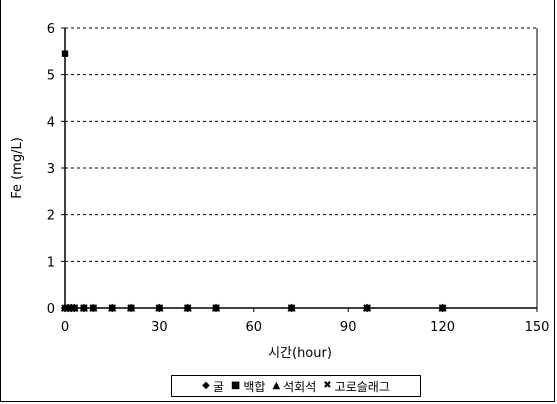  I want to click on legend-label-slag: 고로슬래그, so click(362, 386).